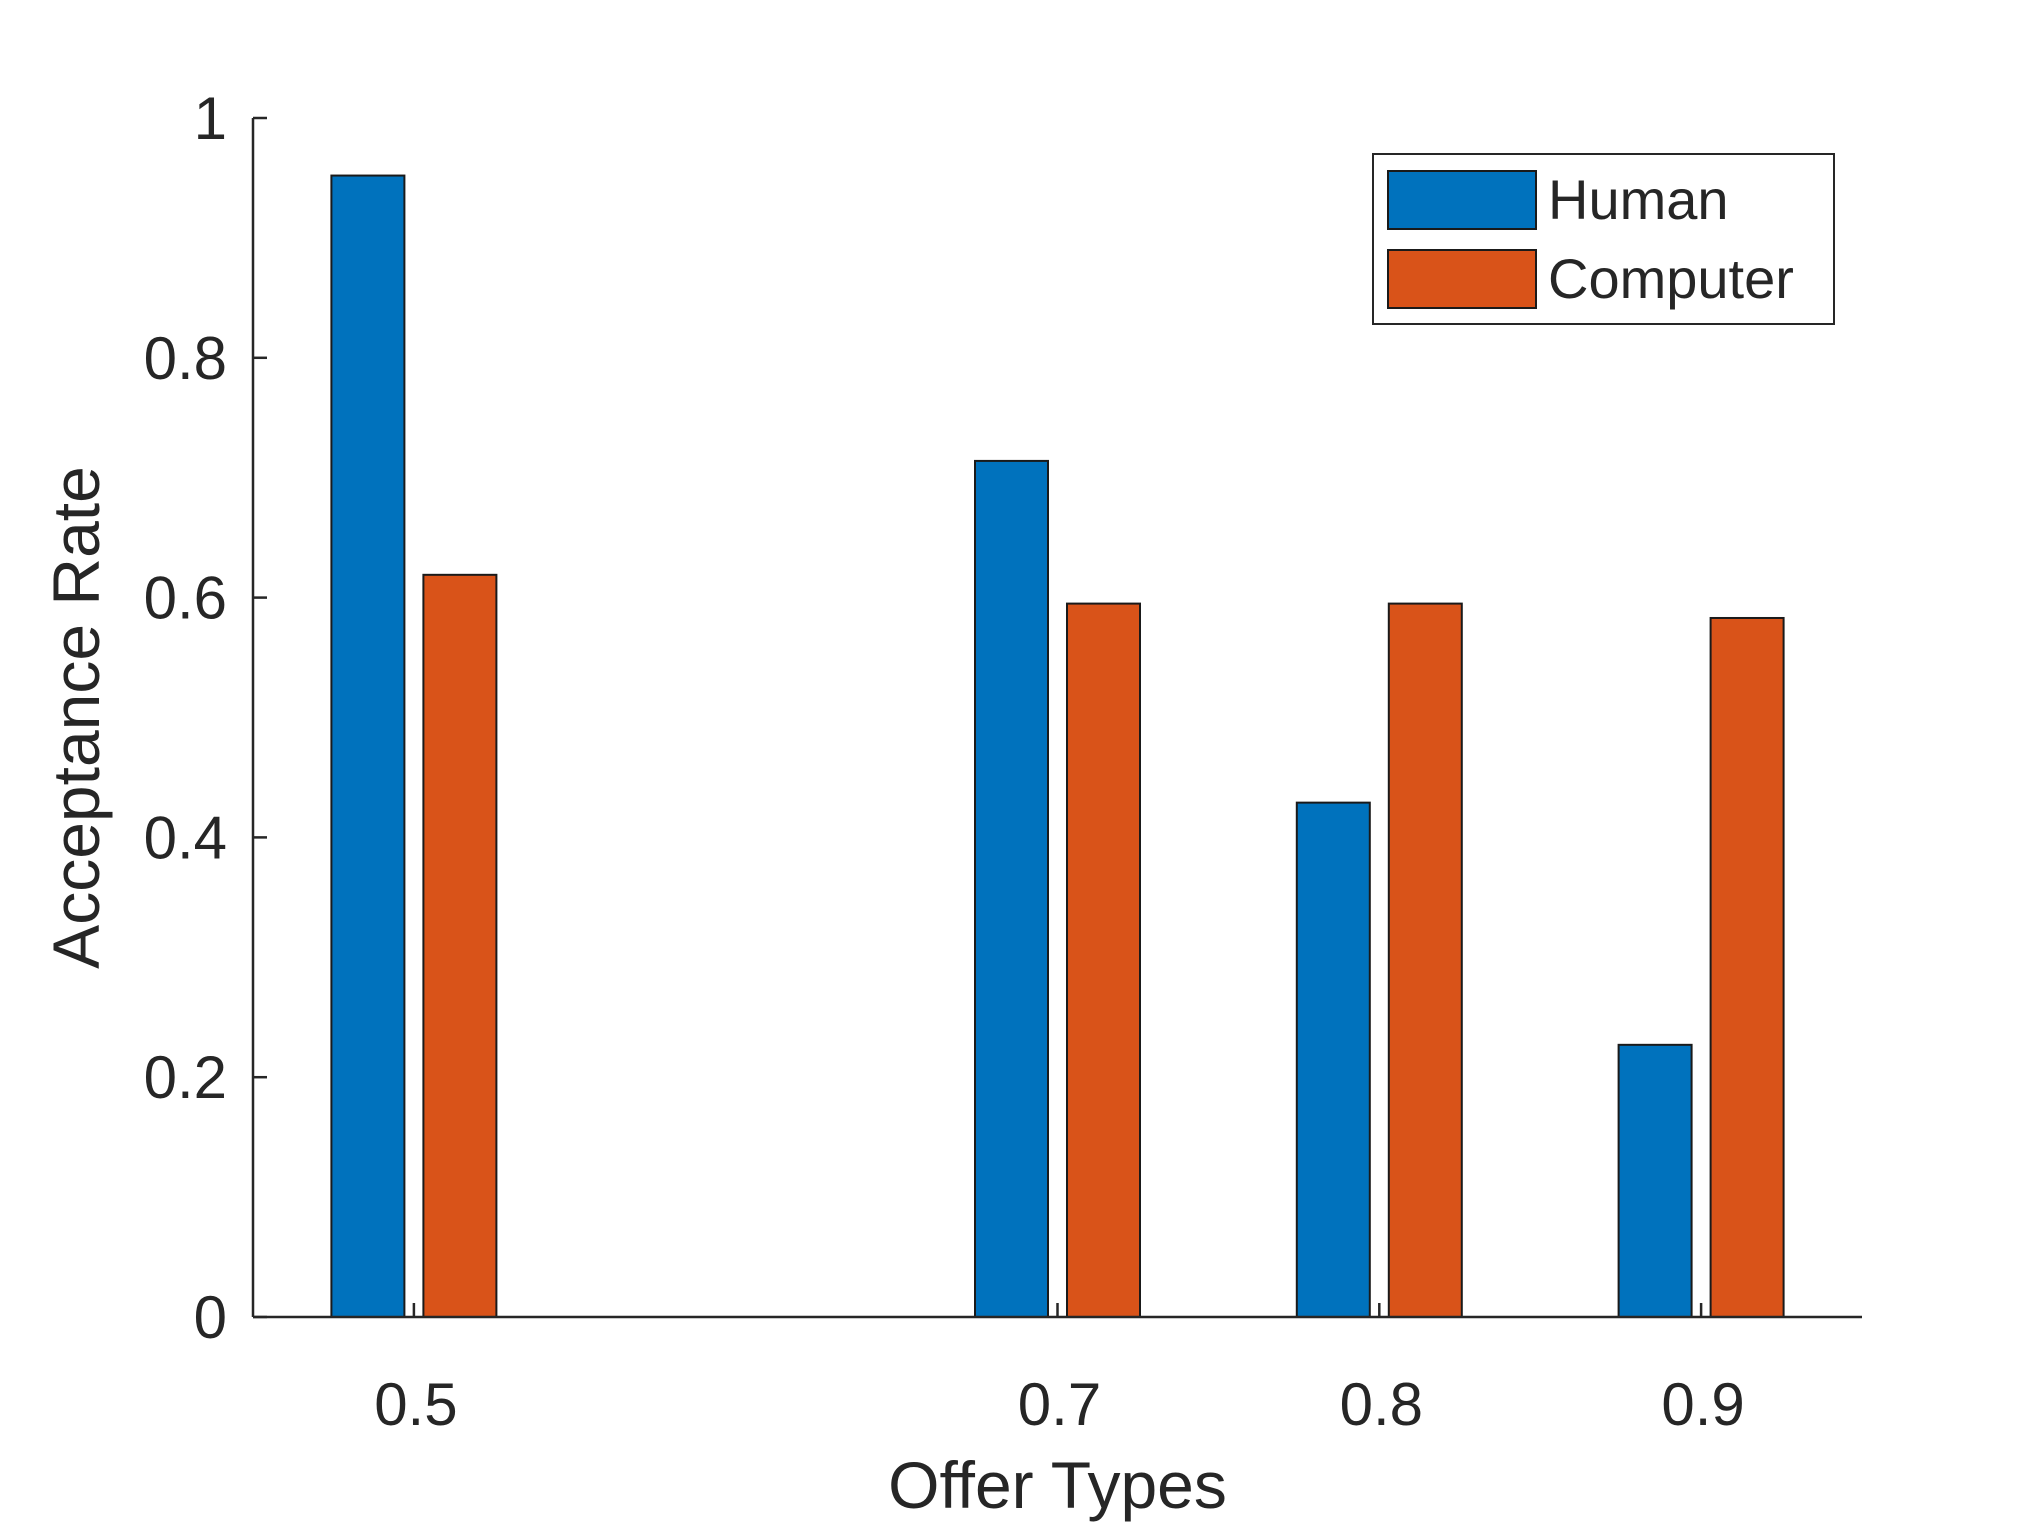 This screenshot has height=1531, width=2042. I want to click on y-tick-label: 0, so click(210, 1317).